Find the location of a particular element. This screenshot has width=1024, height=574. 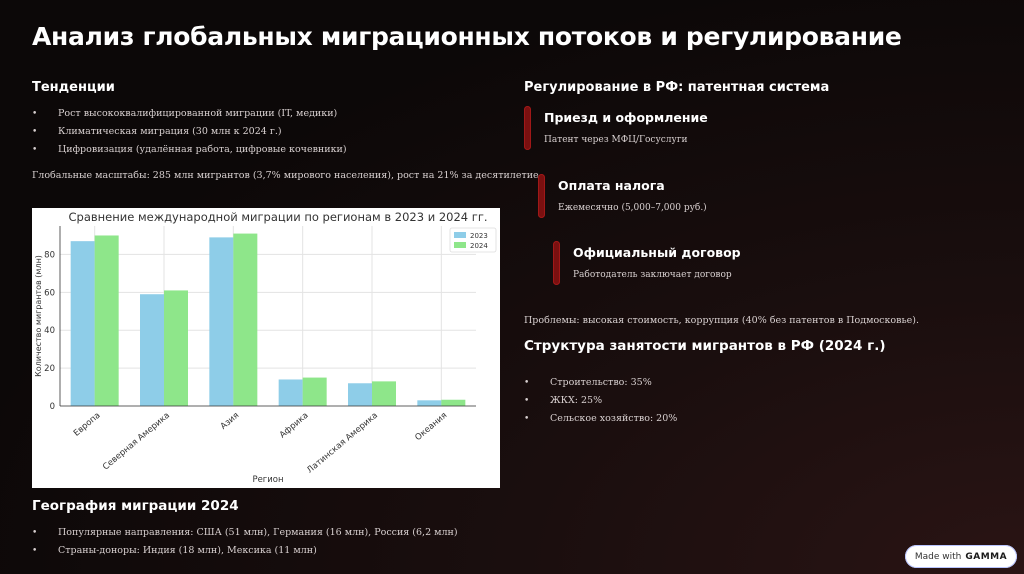

step-title: Оплата налога is located at coordinates (611, 185).